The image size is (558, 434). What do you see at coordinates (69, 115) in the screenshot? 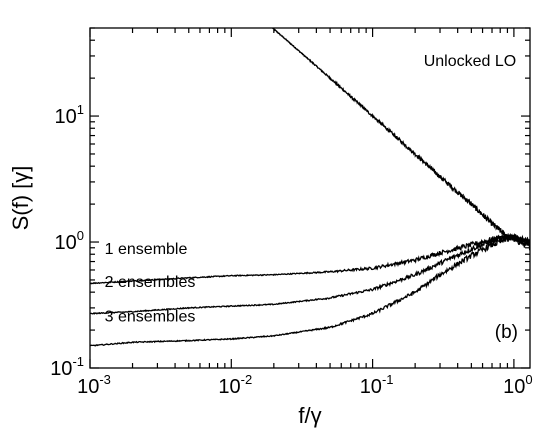
I see `y-tick-label: 10¹` at bounding box center [69, 115].